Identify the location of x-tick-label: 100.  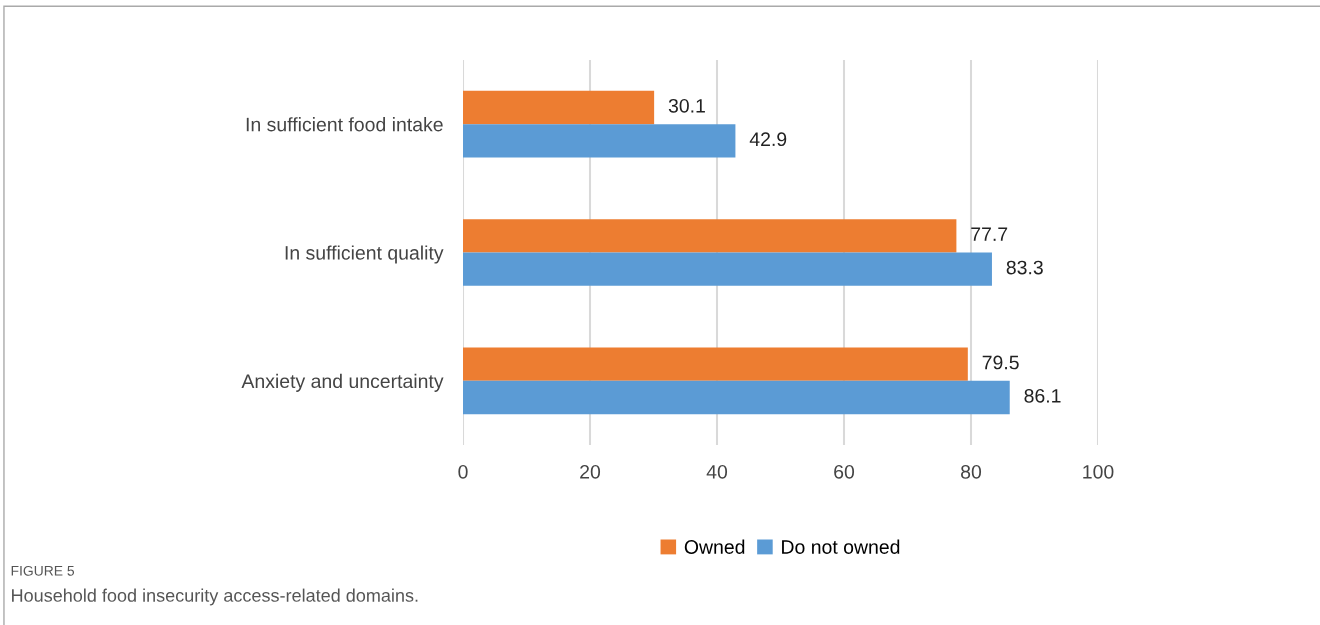
(1098, 471).